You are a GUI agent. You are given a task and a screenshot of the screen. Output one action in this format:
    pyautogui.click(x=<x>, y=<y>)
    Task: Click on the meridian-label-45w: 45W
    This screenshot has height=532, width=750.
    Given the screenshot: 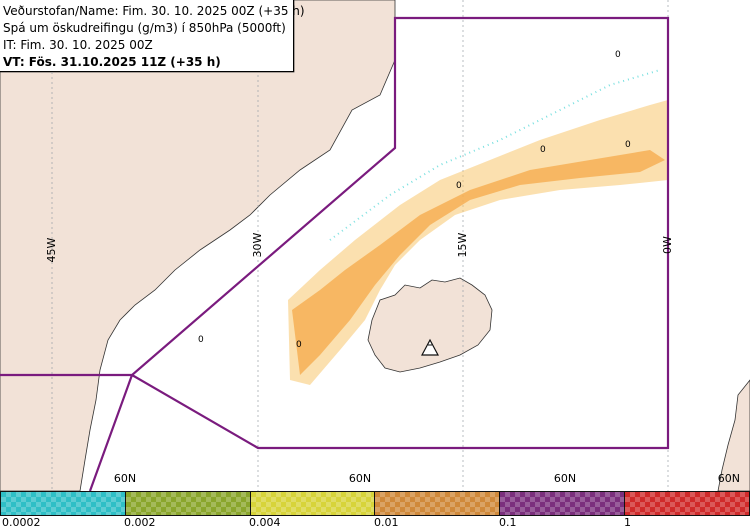 What is the action you would take?
    pyautogui.click(x=51, y=249)
    